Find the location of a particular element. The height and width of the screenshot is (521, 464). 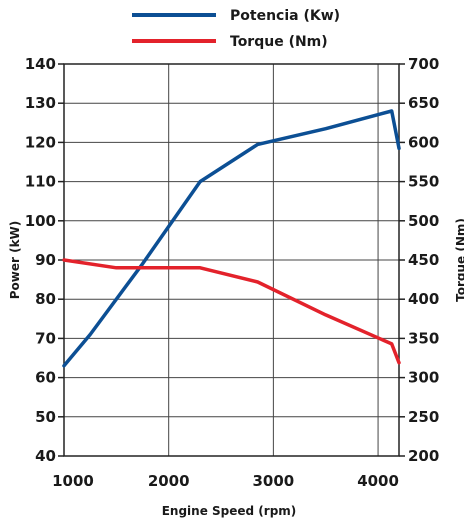

right-tick-label: 200 is located at coordinates (423, 456).